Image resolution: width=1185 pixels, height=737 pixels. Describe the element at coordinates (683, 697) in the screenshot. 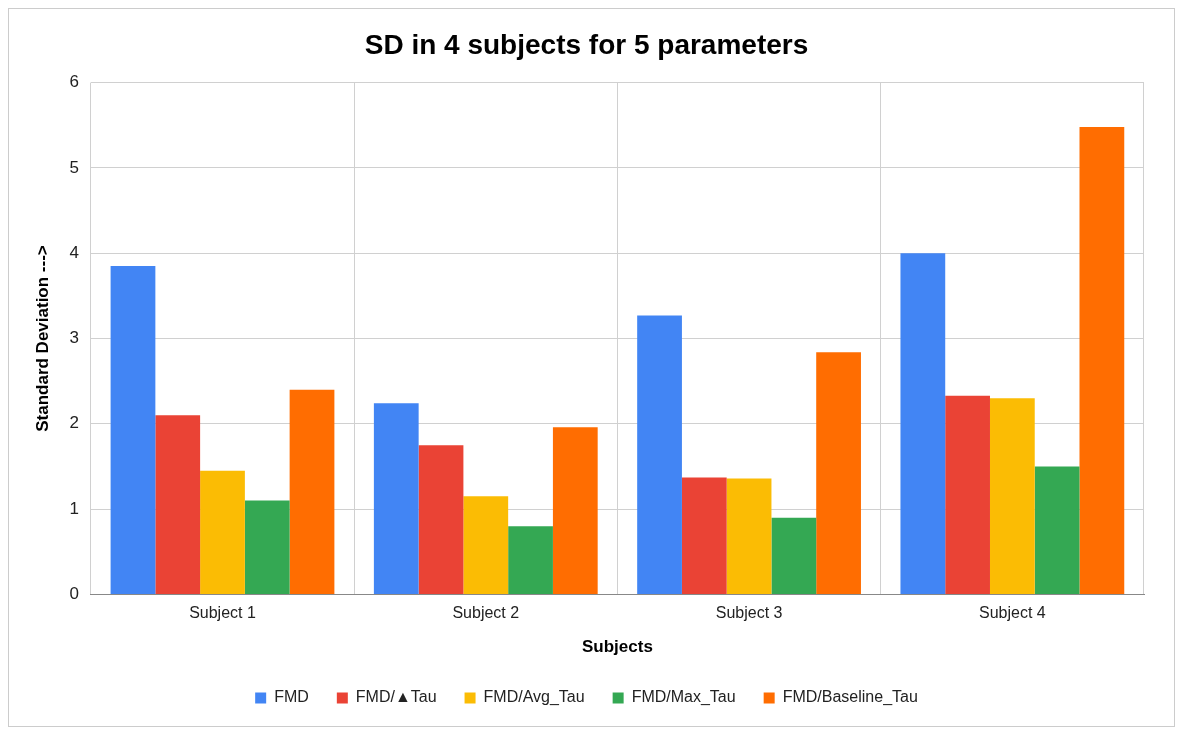

I see `legend-label: FMD/Max_Tau` at that location.